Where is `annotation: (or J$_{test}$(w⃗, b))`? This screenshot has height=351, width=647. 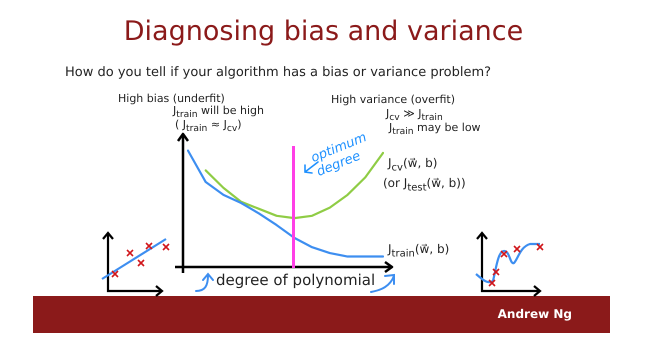 annotation: (or J$_{test}$(w⃗, b)) is located at coordinates (424, 185).